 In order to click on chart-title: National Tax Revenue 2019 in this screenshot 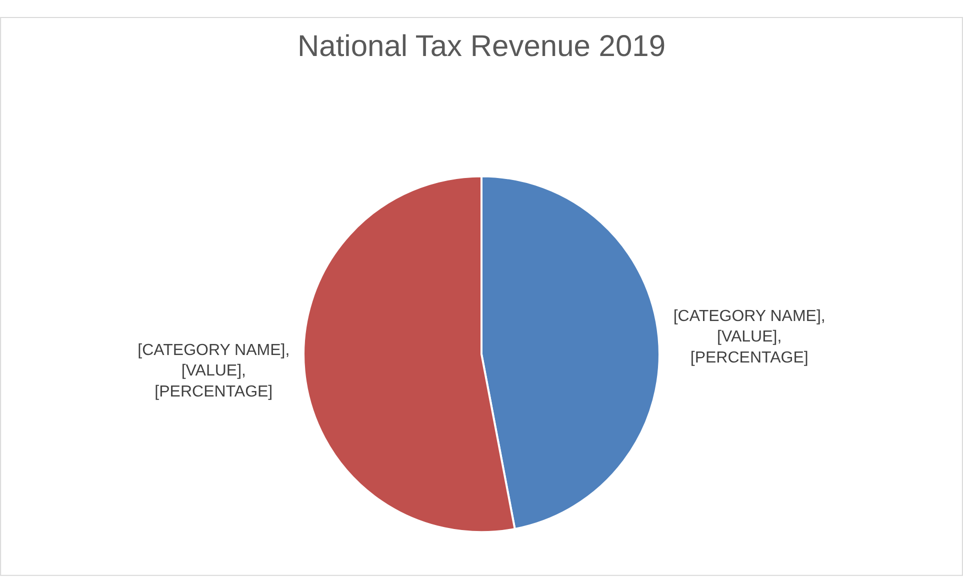, I will do `click(481, 46)`.